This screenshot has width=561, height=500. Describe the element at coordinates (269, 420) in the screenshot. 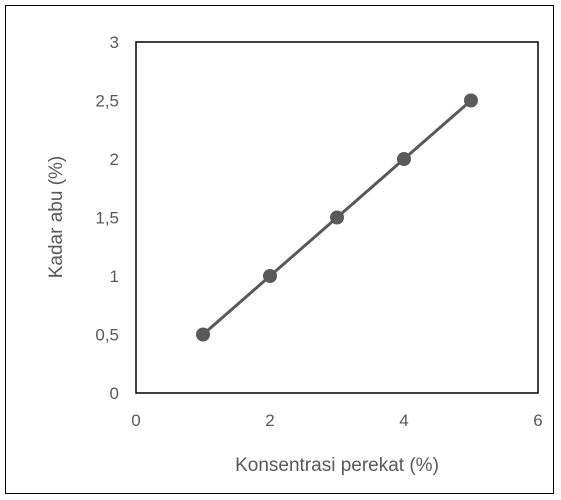

I see `x-tick-label: 2` at that location.